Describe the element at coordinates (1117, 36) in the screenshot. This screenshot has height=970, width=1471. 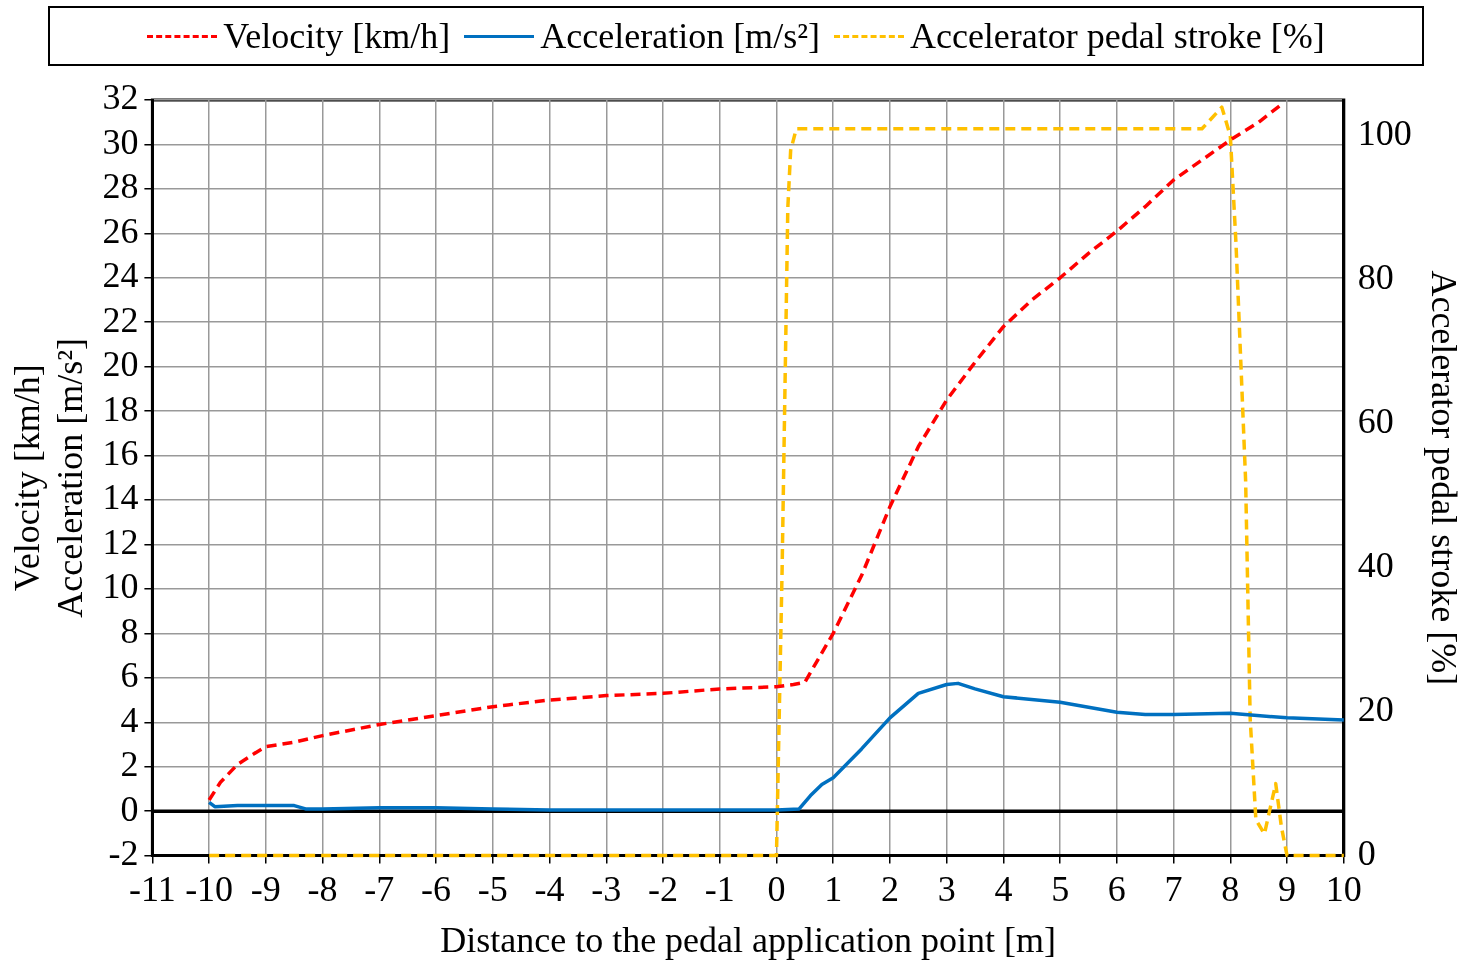
I see `legend-label: Accelerator pedal stroke [%]` at that location.